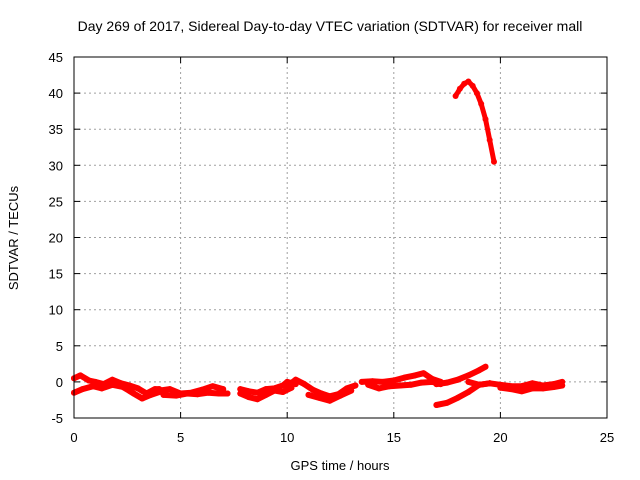  Describe the element at coordinates (404, 385) in the screenshot. I see `series-band-13-17-low` at that location.